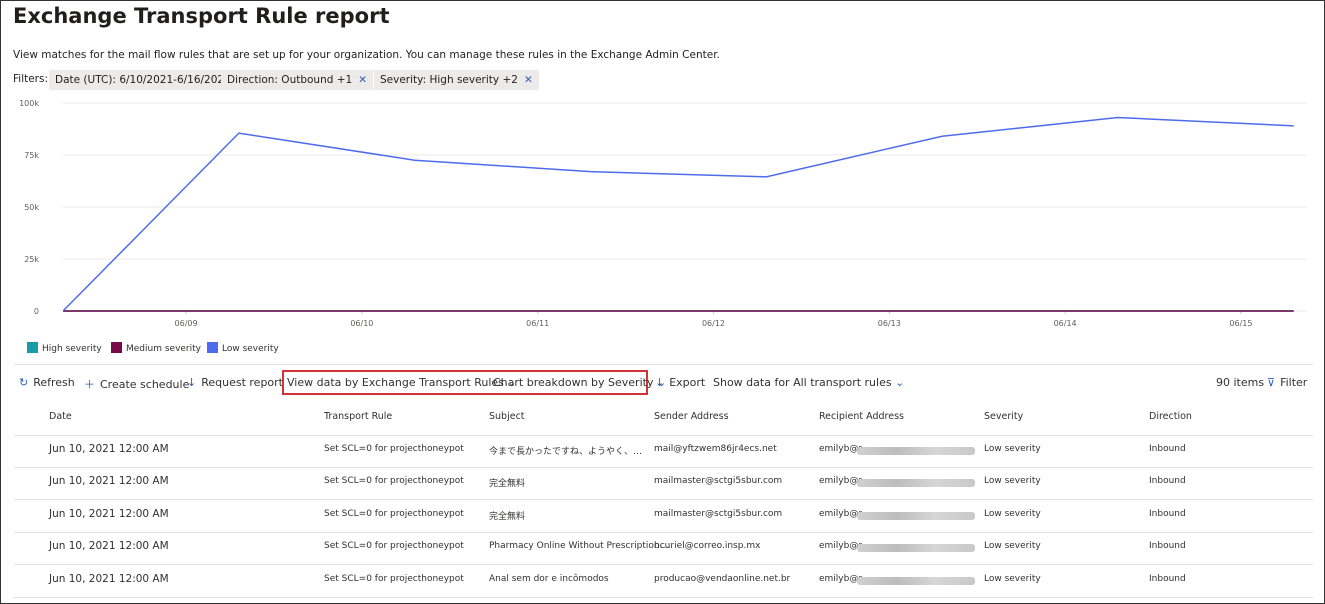 Image resolution: width=1325 pixels, height=604 pixels. I want to click on x-tick-label: 06/14, so click(1065, 323).